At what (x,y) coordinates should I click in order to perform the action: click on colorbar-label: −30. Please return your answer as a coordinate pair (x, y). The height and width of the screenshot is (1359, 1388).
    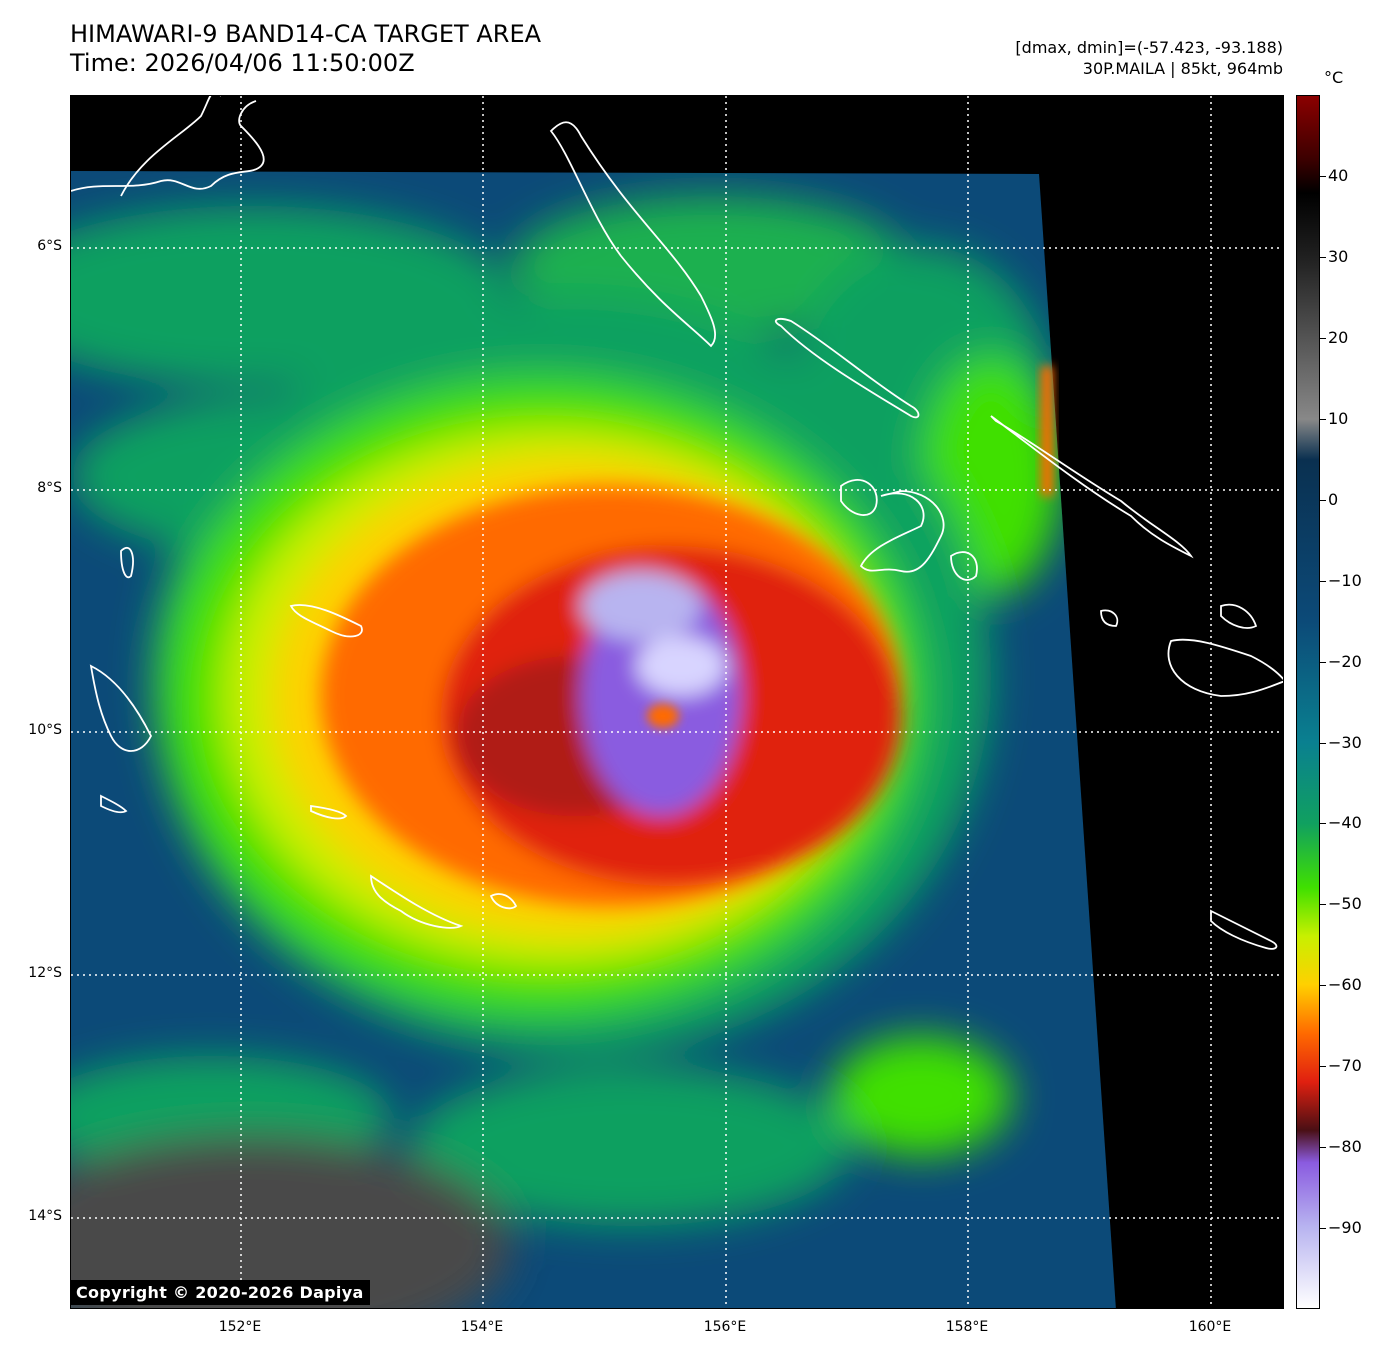
    Looking at the image, I should click on (1345, 742).